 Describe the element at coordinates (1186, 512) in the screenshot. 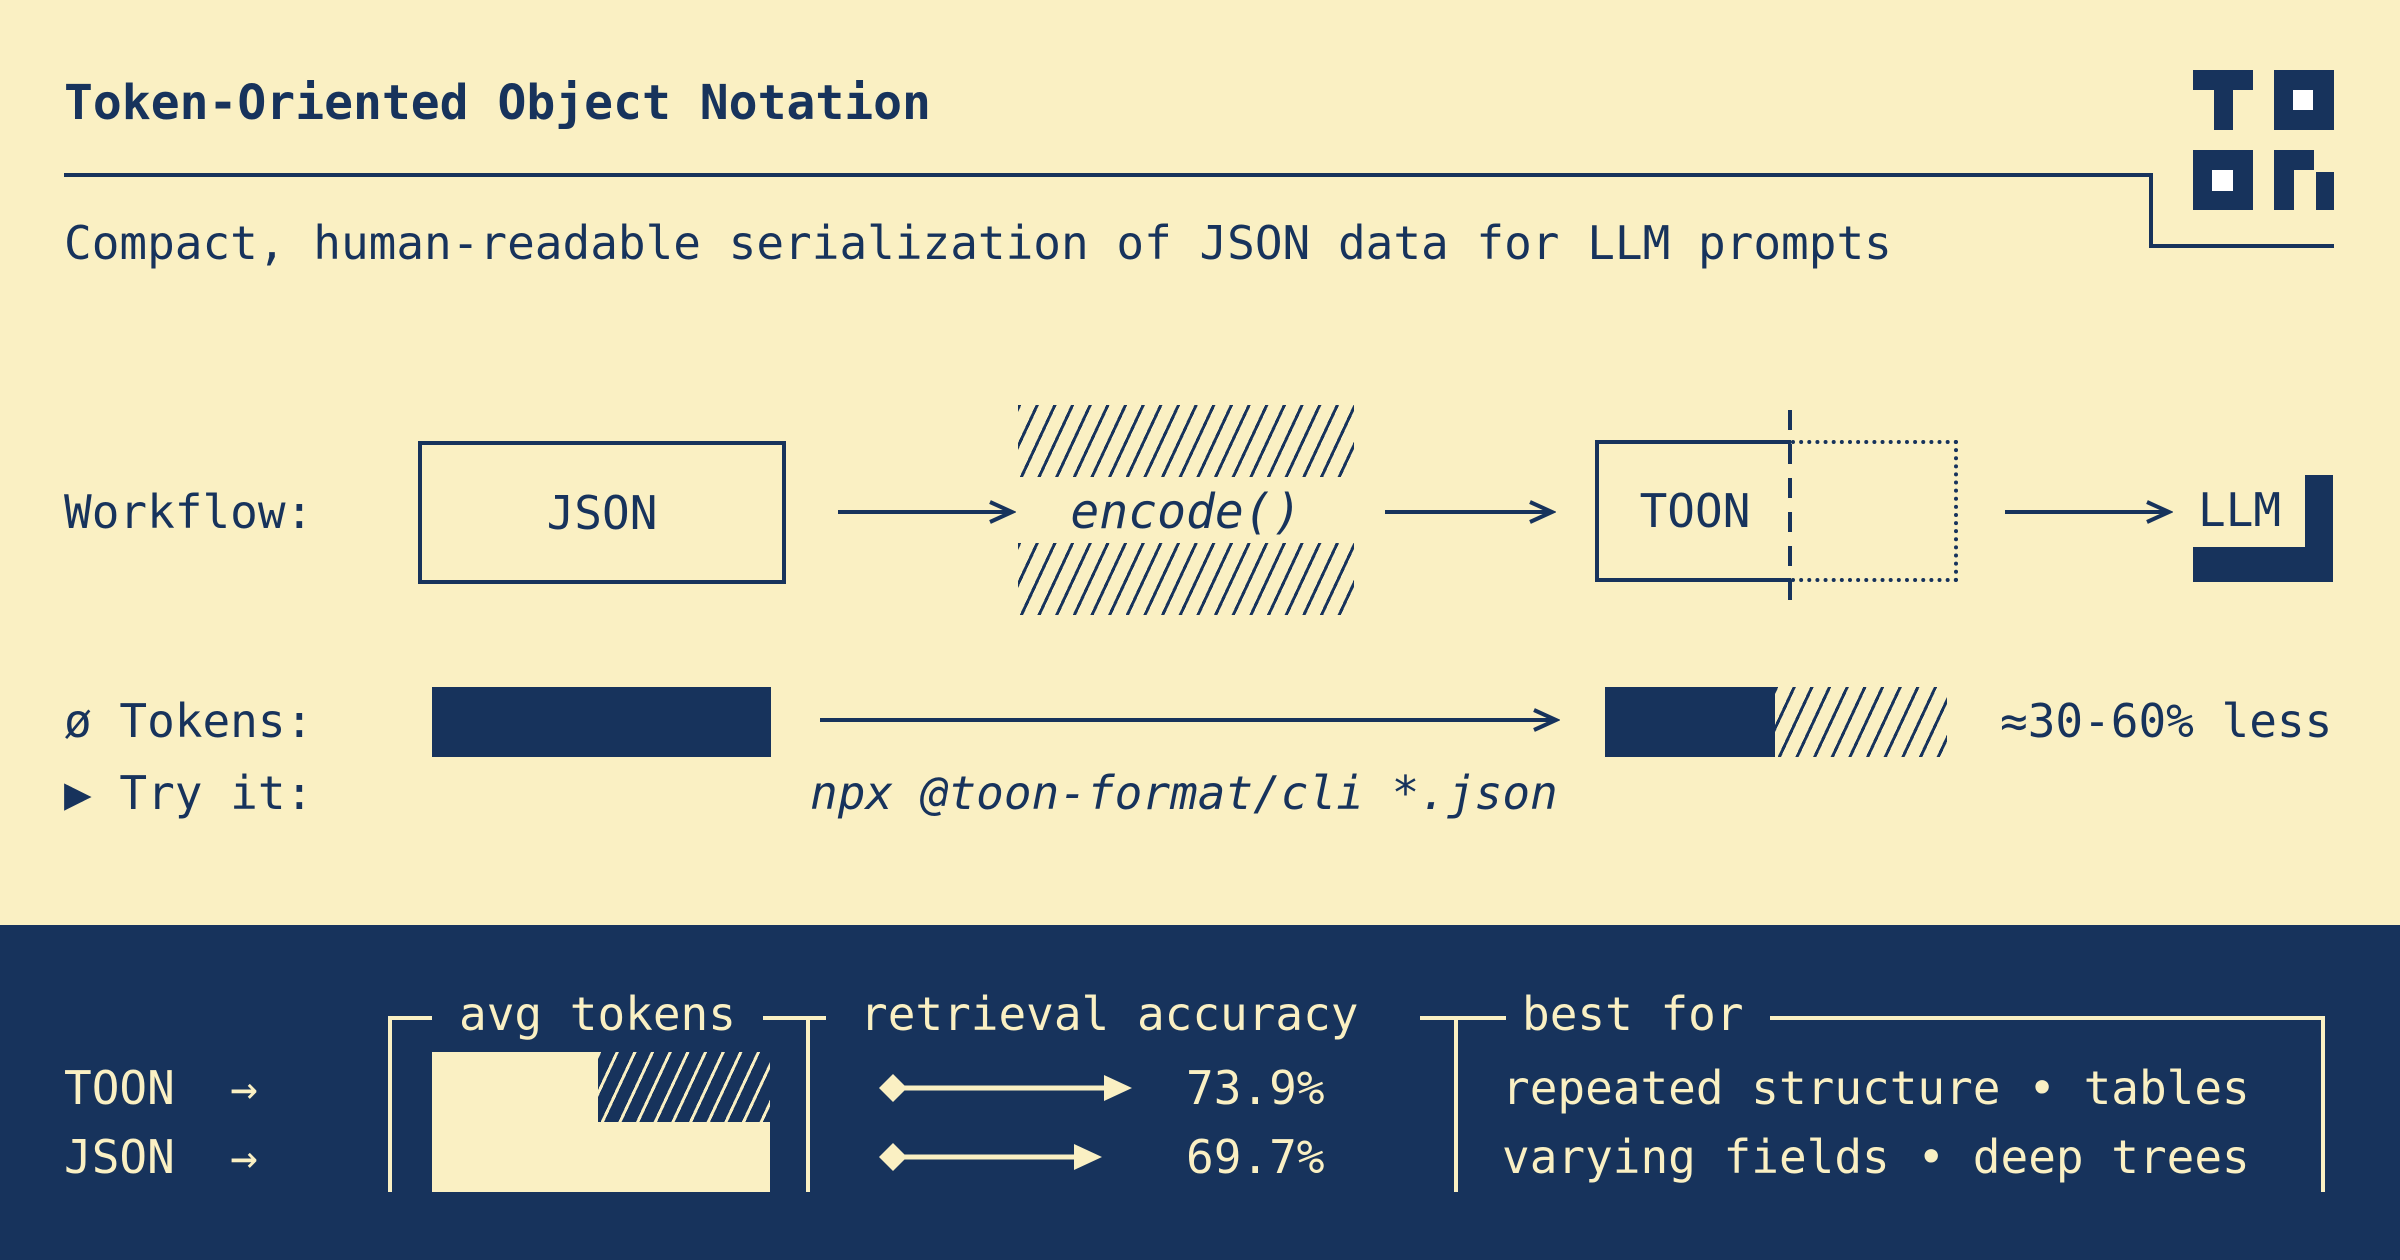

I see `workflow-node-encode-label: encode()` at that location.